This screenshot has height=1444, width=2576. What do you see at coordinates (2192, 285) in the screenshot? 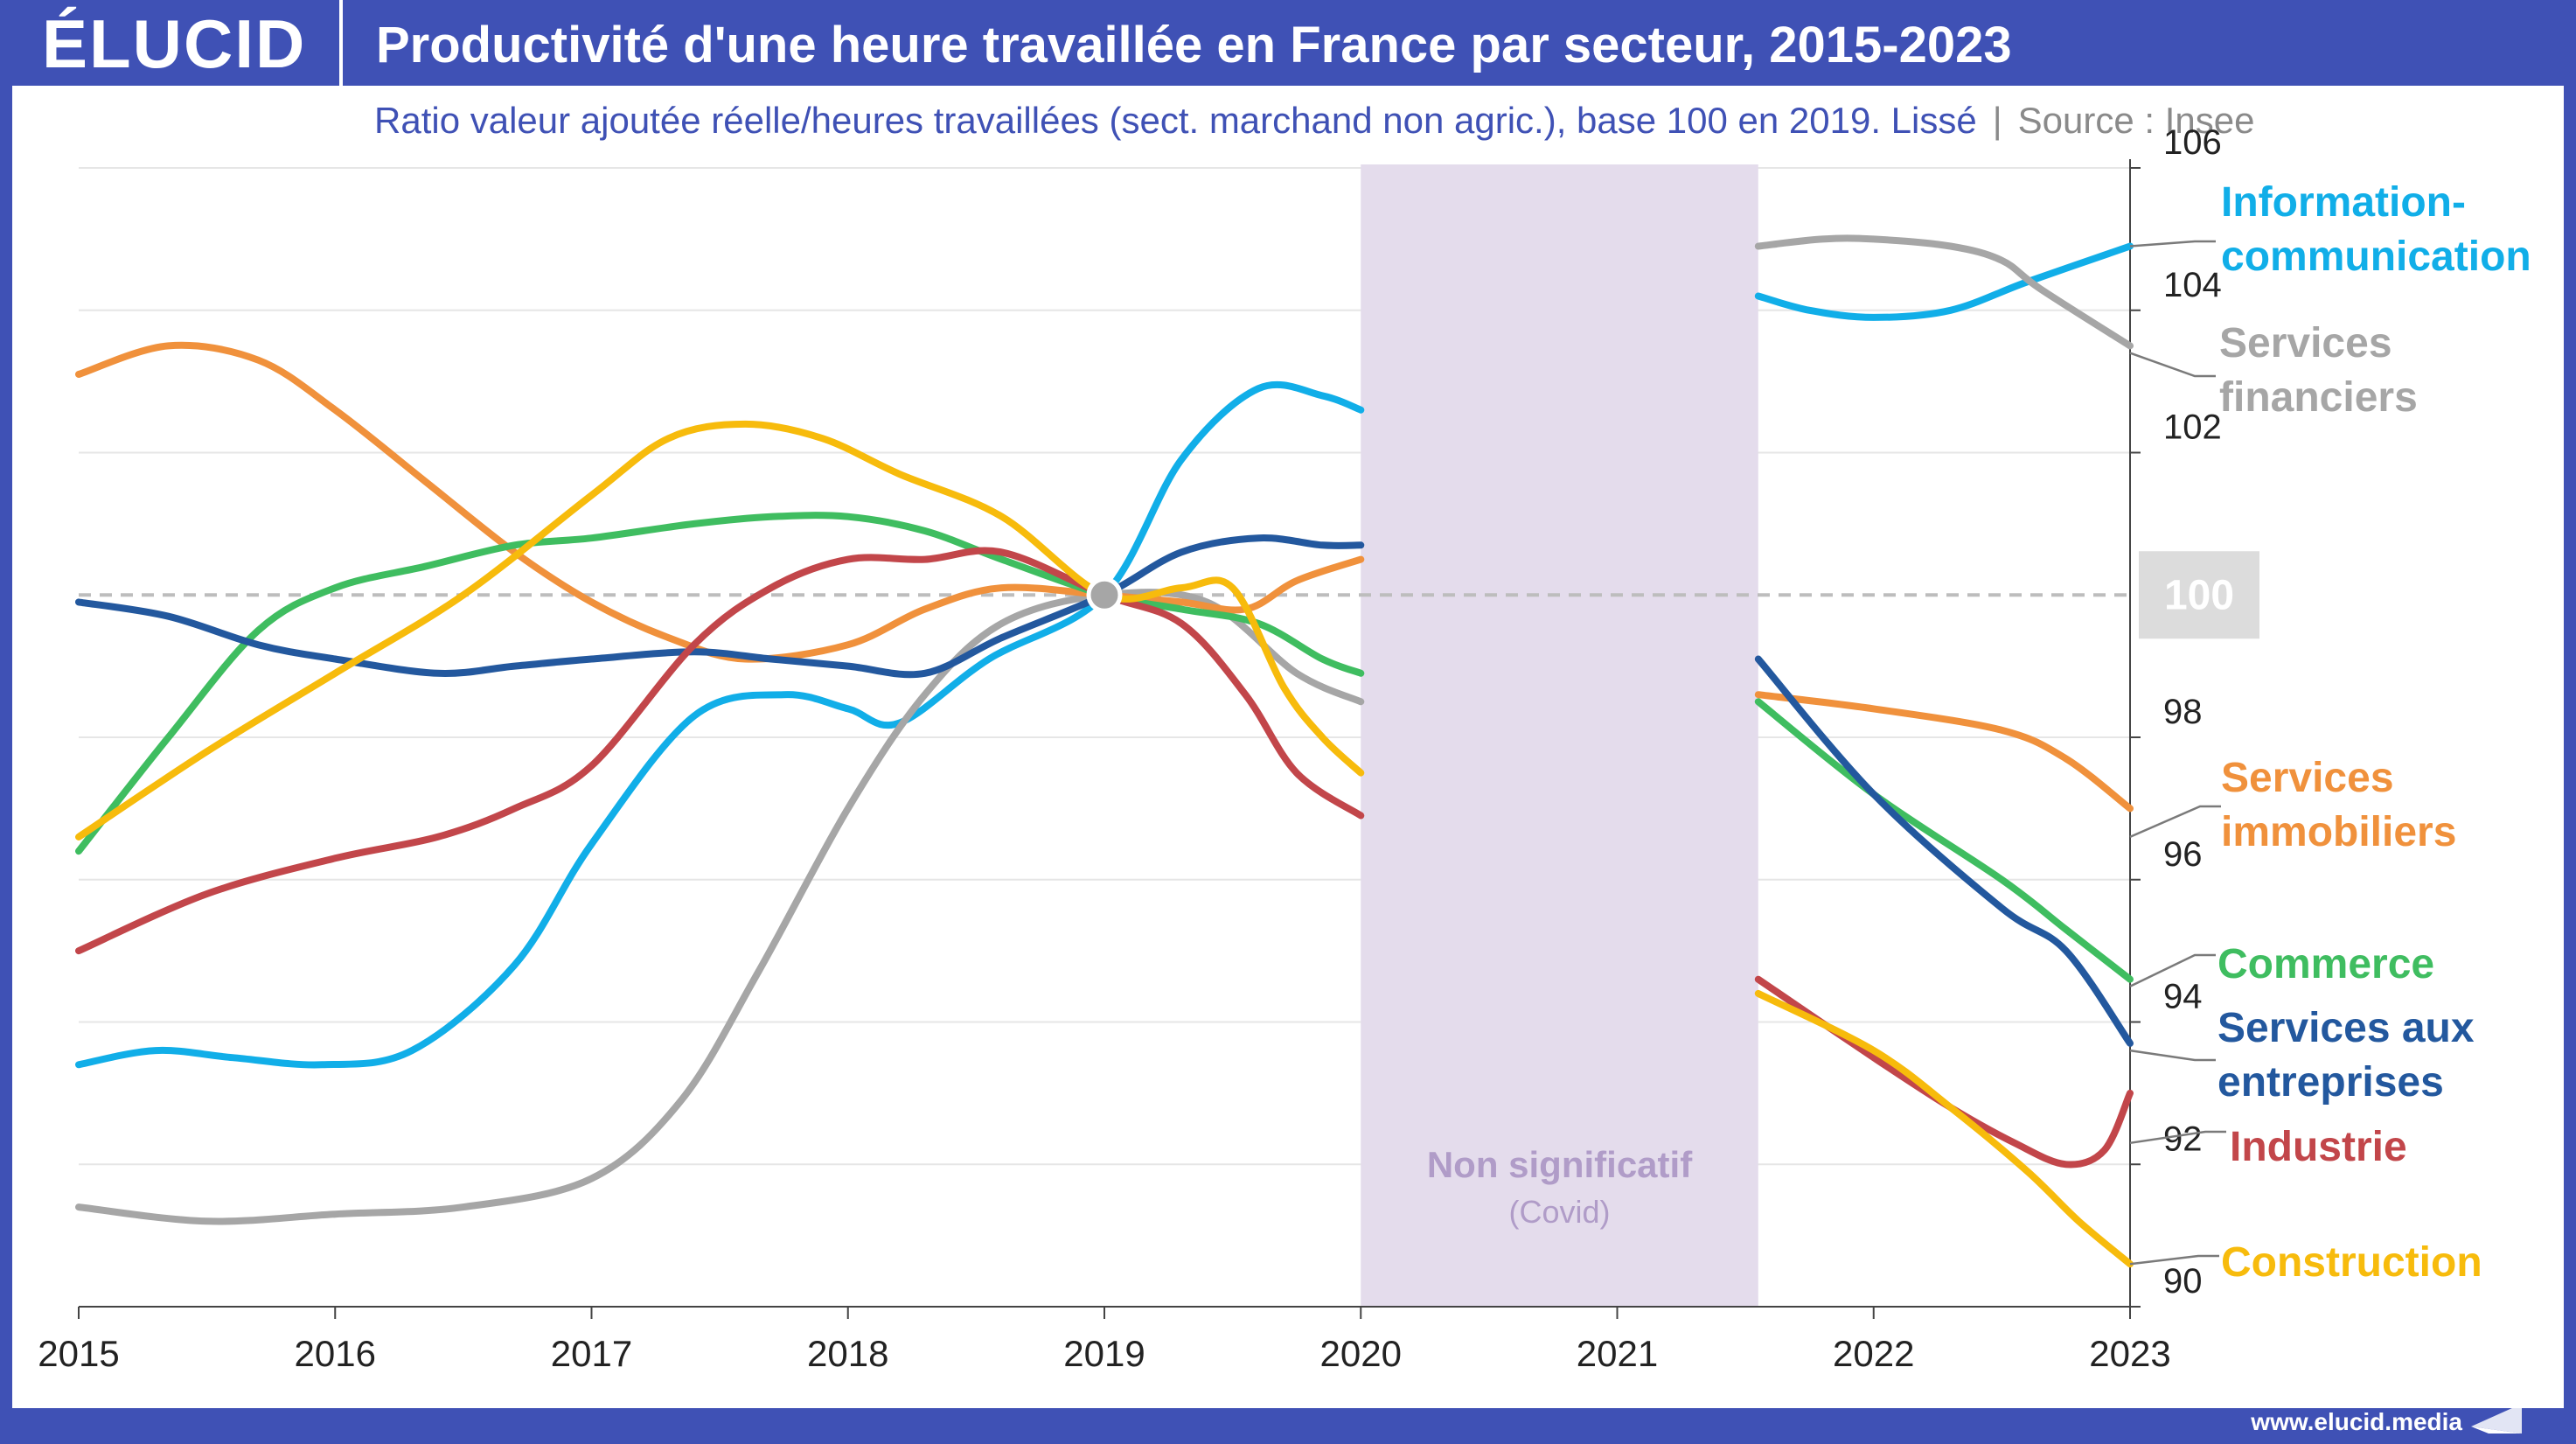
I see `y-tick-label: 104` at bounding box center [2192, 285].